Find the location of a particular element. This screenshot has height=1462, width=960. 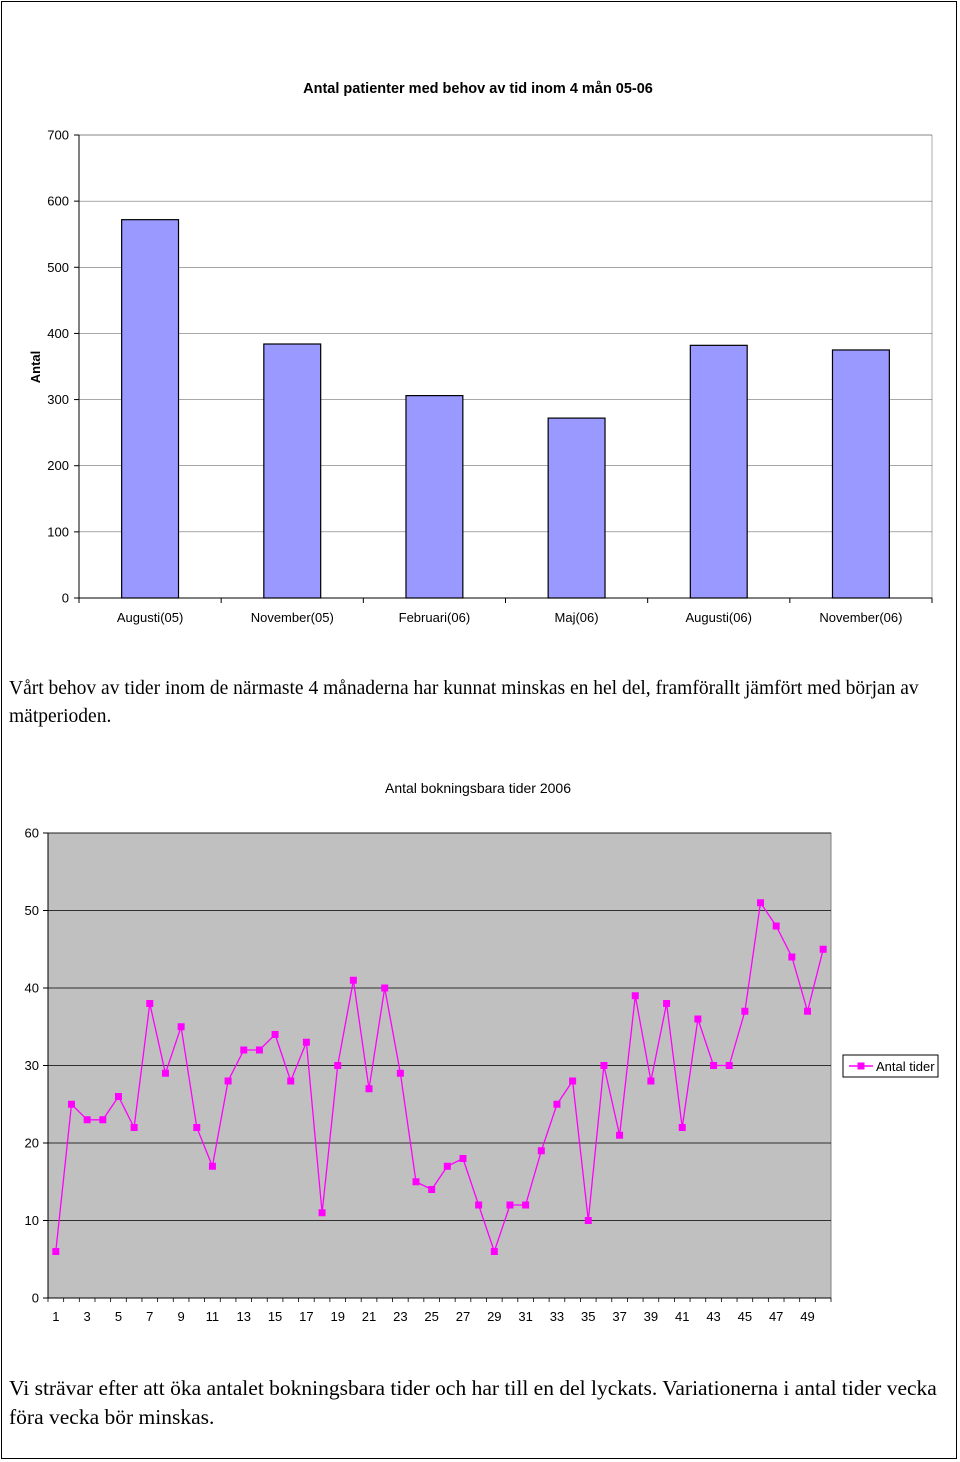

x-tick-label: 5 is located at coordinates (118, 1316).